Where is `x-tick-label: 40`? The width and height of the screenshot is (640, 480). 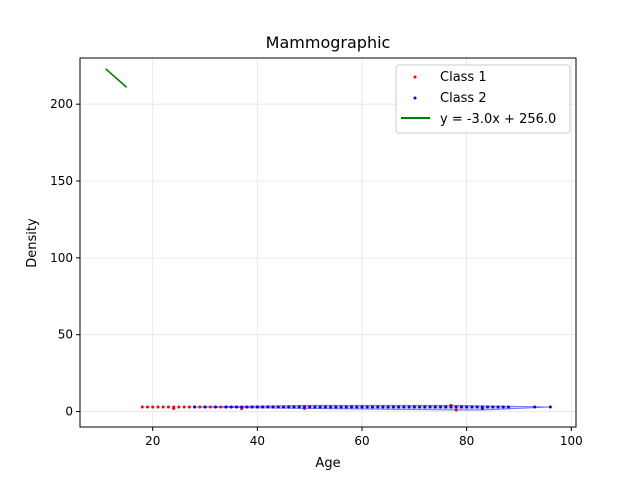 x-tick-label: 40 is located at coordinates (257, 441).